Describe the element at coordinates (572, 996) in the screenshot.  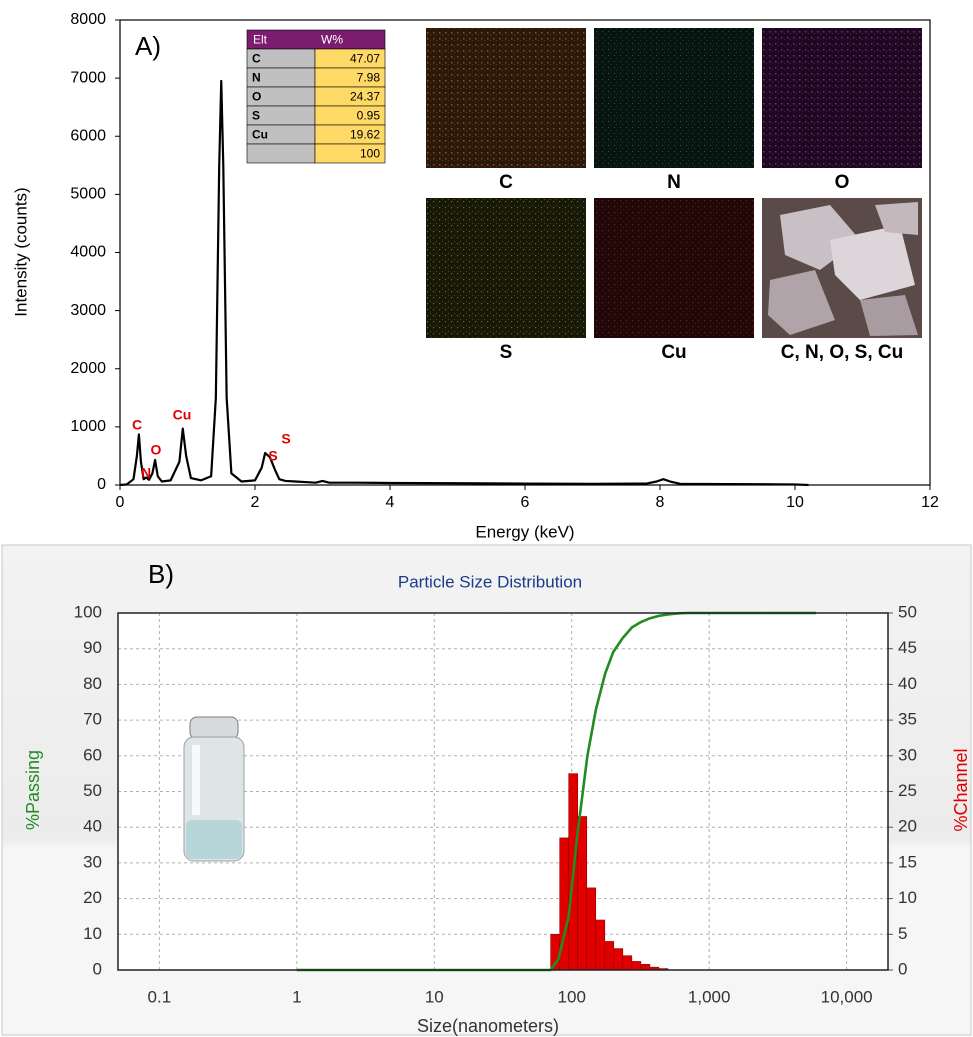
I see `x-tick-label: 100` at that location.